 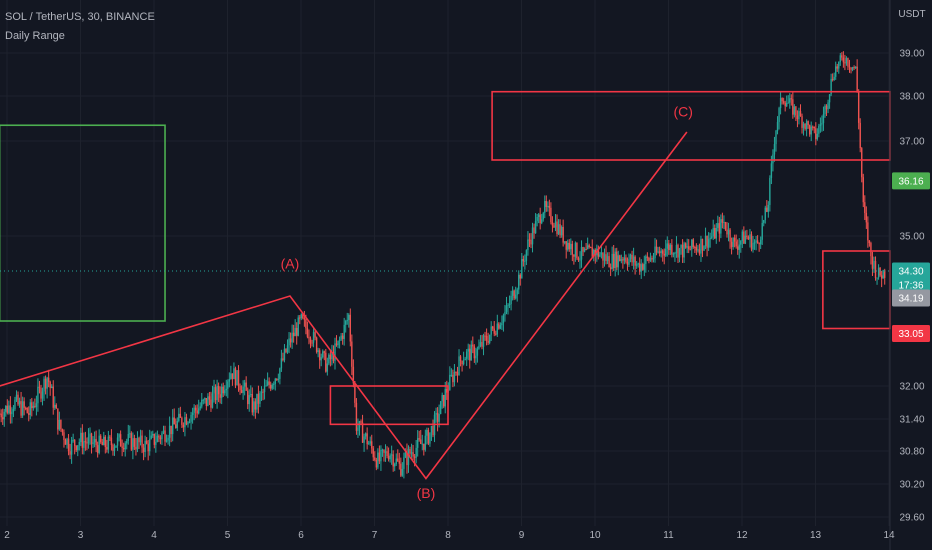 I want to click on time-axis: 2 3 4 5 6 7 8 9 10 11 12 13 14, so click(x=449, y=535).